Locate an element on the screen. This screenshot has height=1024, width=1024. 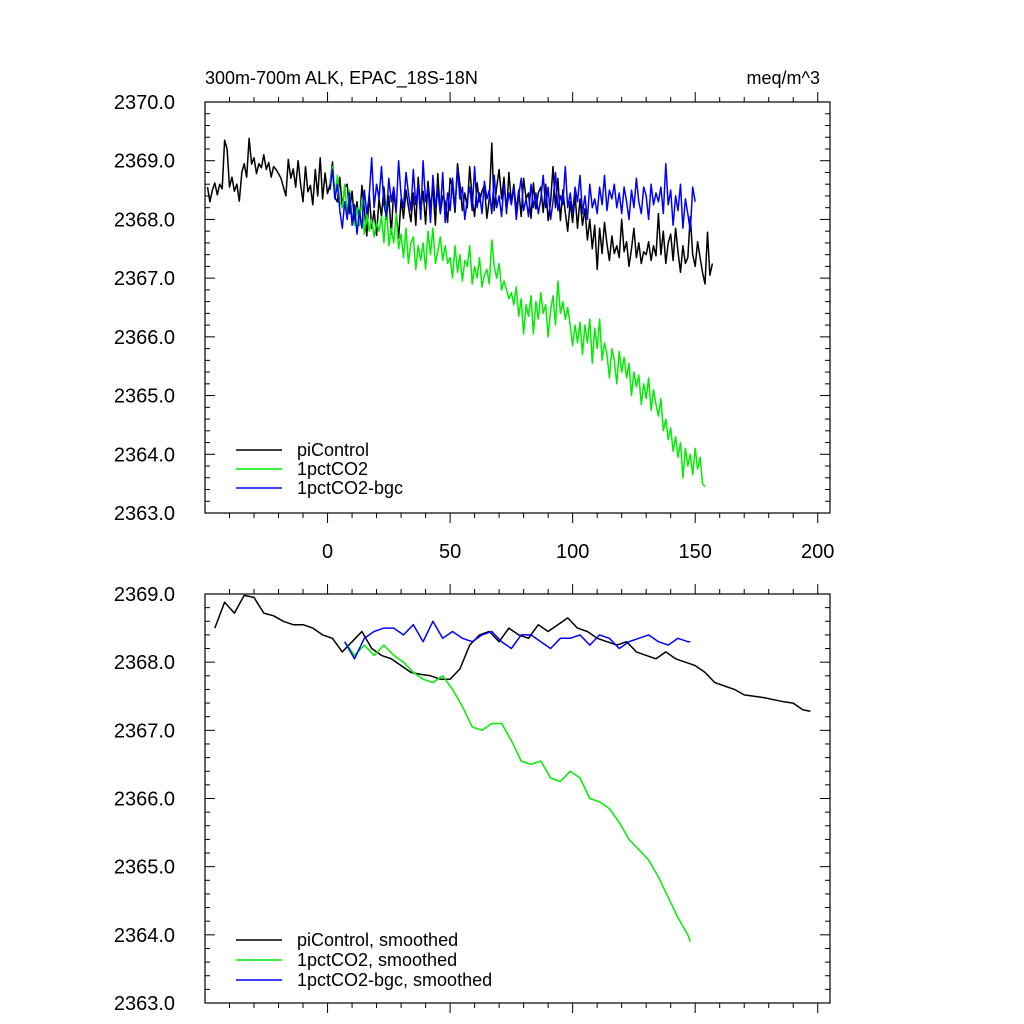
series-line-picontrol is located at coordinates (460, 211).